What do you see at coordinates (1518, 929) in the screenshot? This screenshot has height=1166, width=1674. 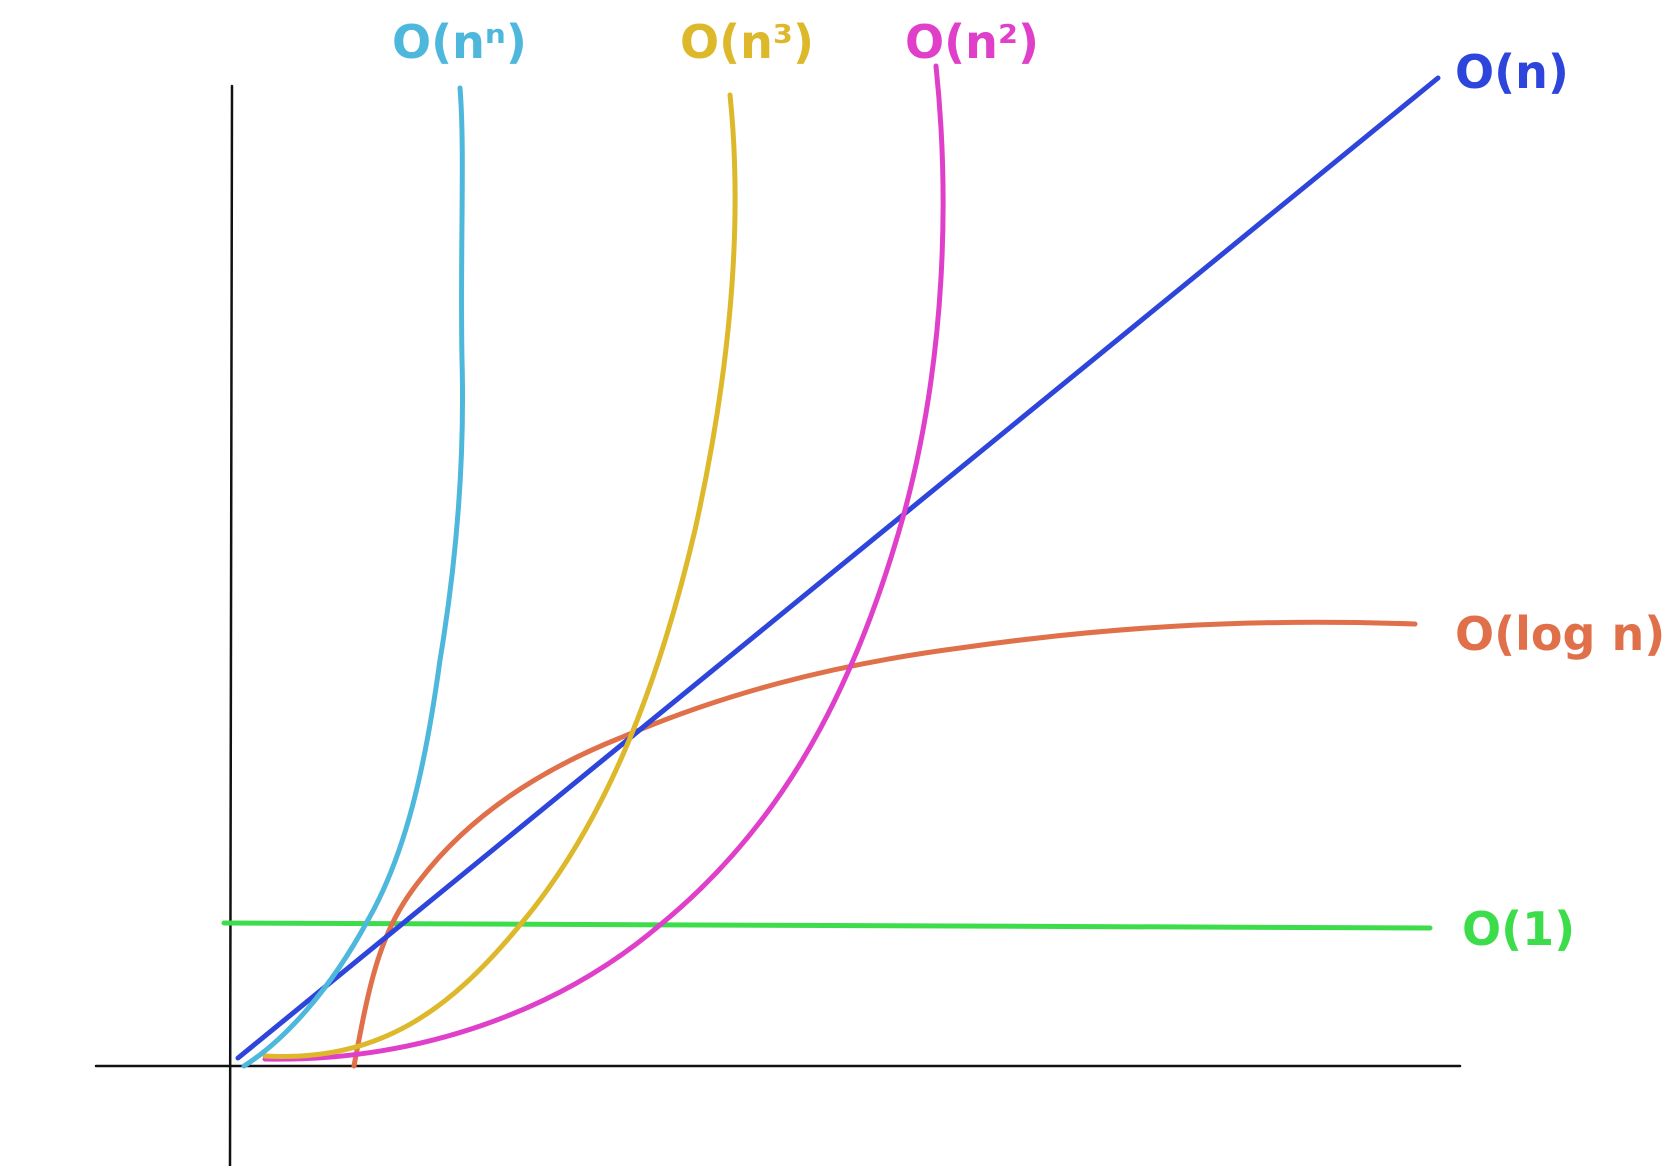 I see `label-o-1: O(1)` at bounding box center [1518, 929].